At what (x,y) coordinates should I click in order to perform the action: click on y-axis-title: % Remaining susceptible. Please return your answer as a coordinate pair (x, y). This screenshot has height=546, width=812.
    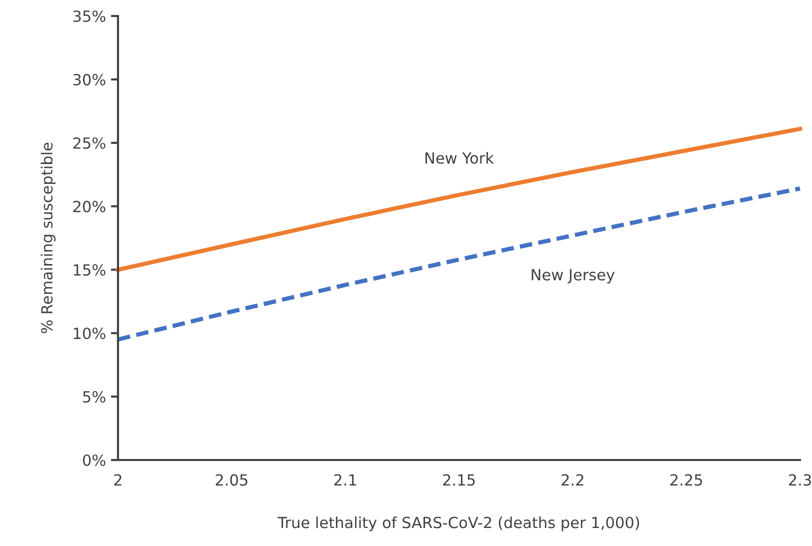
    Looking at the image, I should click on (48, 238).